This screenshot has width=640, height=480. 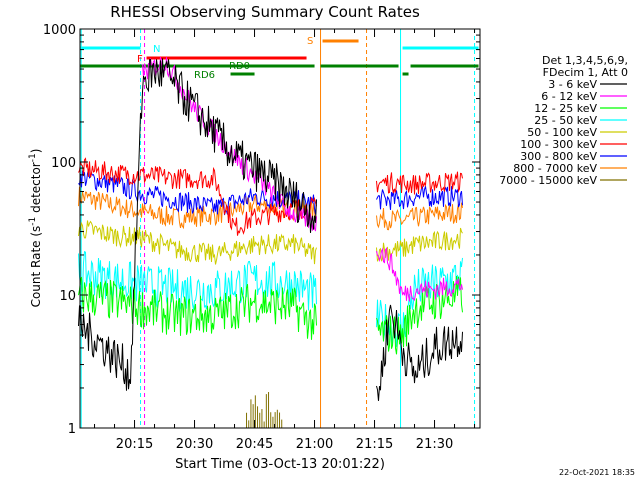 What do you see at coordinates (254, 444) in the screenshot?
I see `x-tick-label: 20:45` at bounding box center [254, 444].